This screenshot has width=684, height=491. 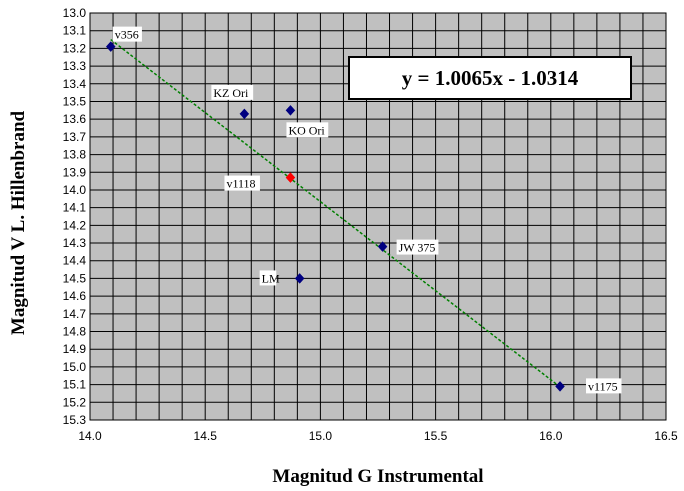 I want to click on y-tick-label: 13.0, so click(x=75, y=13).